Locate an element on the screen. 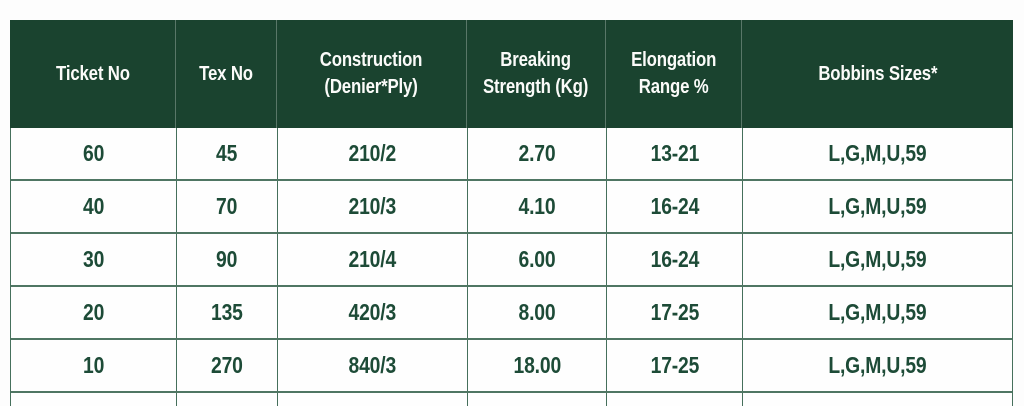  cell-ticket-no: 60 is located at coordinates (94, 153).